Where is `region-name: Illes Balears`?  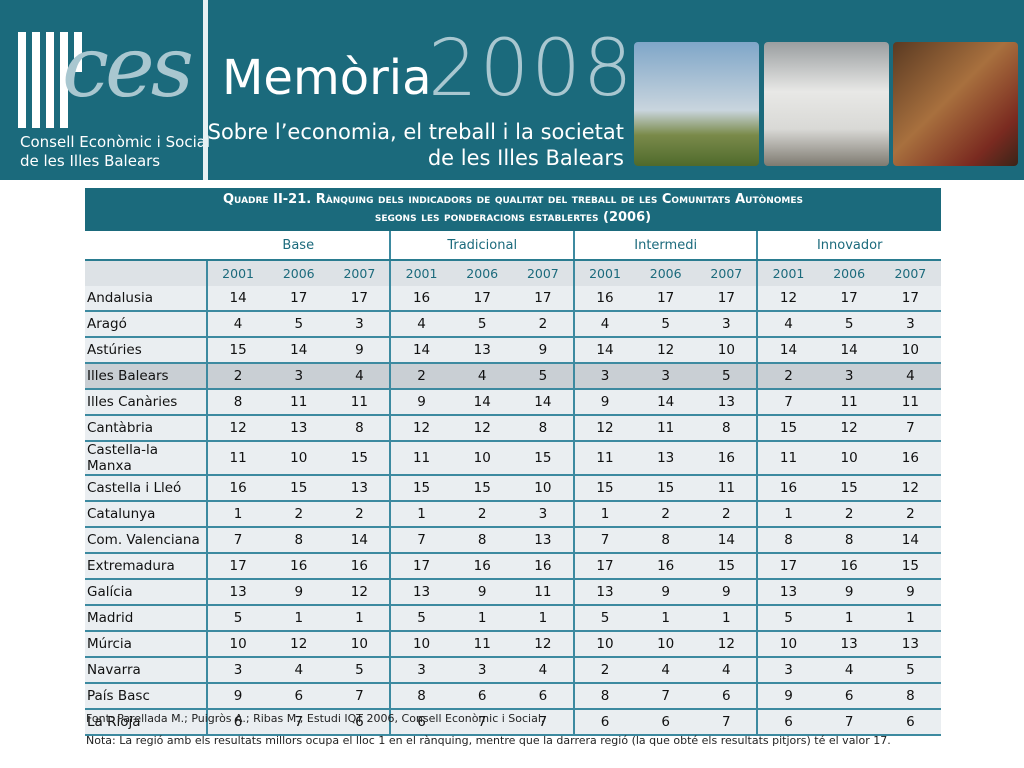 region-name: Illes Balears is located at coordinates (146, 376).